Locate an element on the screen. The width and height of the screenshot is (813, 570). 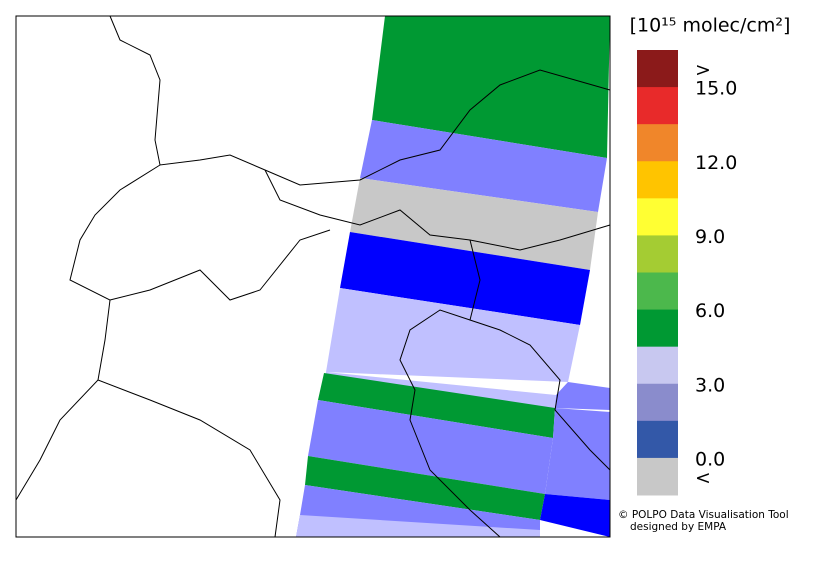
colorbar-label: 9.0 is located at coordinates (710, 237).